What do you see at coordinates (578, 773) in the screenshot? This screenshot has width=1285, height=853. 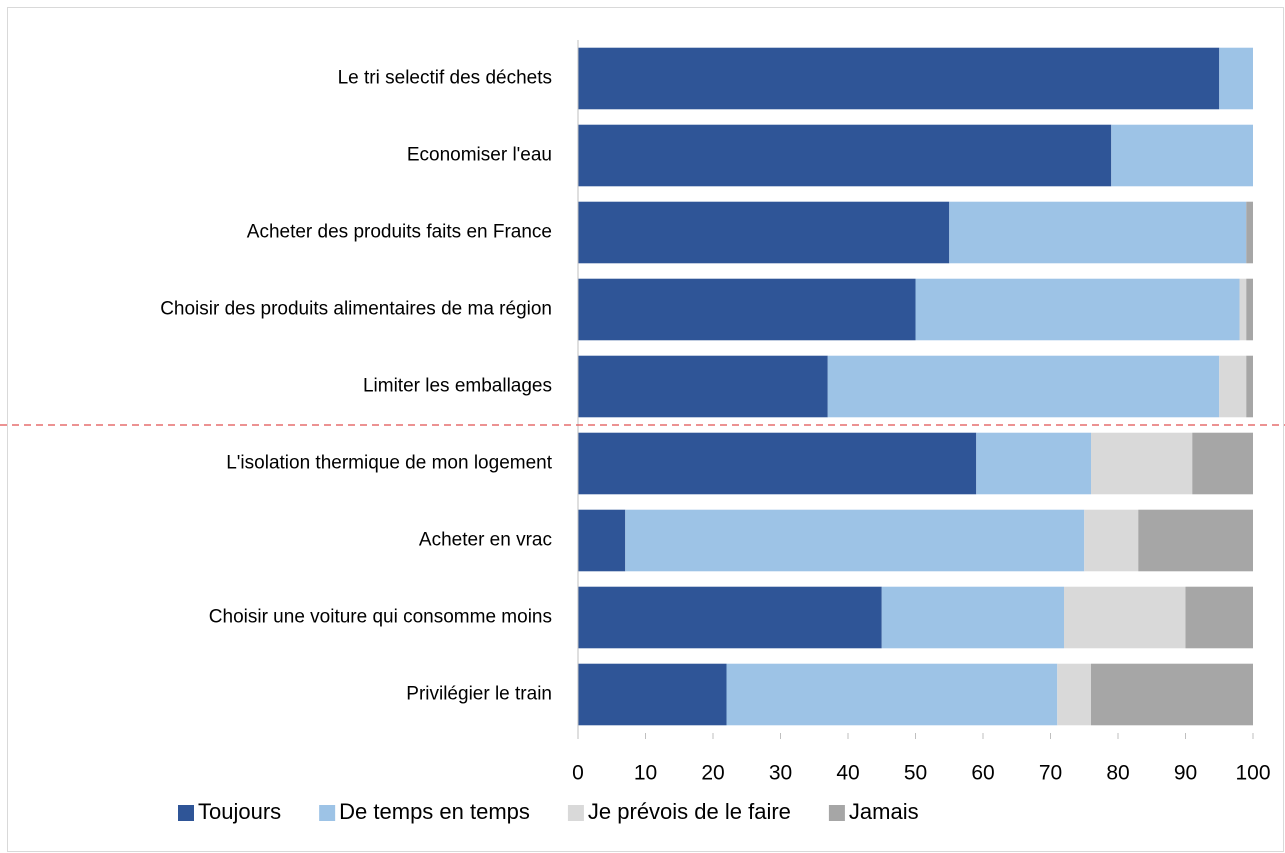 I see `x-tick-label: 0` at bounding box center [578, 773].